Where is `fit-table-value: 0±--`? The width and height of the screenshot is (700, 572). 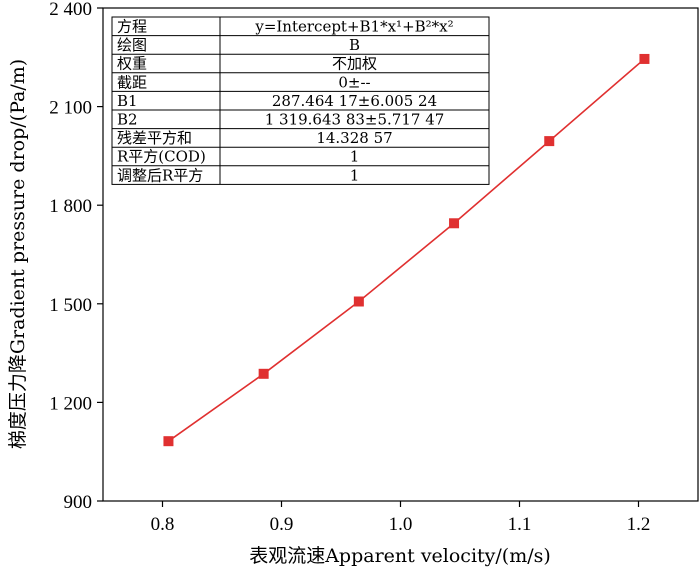
fit-table-value: 0±-- is located at coordinates (354, 82).